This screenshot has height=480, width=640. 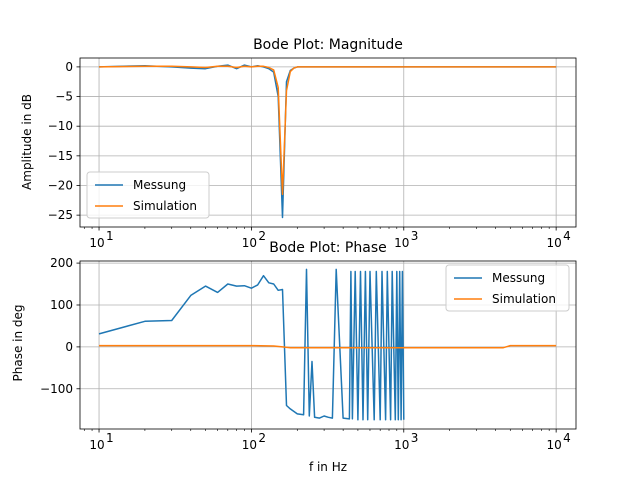 What do you see at coordinates (148, 195) in the screenshot?
I see `magnitude-legend: Messung Simulation` at bounding box center [148, 195].